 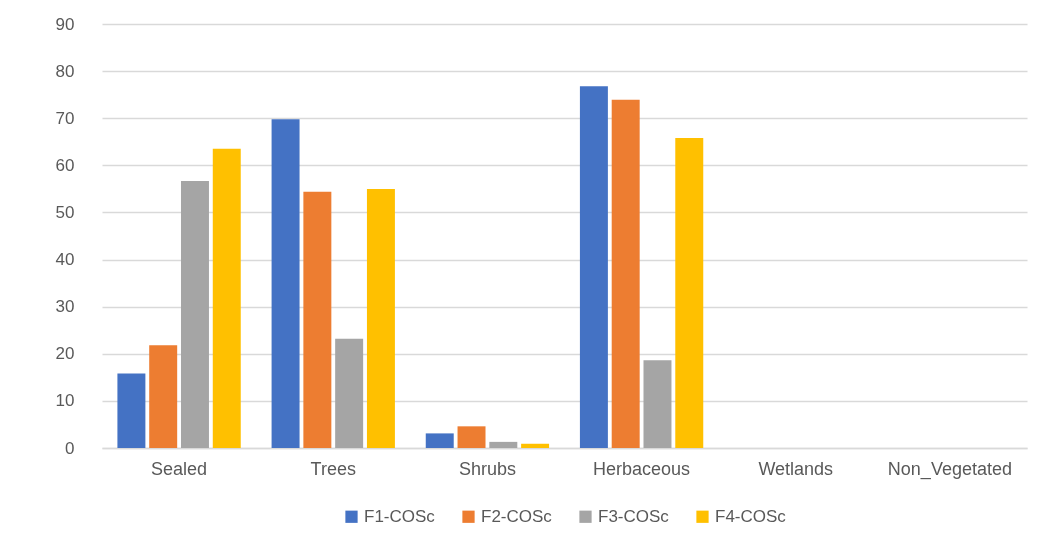 I want to click on y-tick-label: 70, so click(x=65, y=118).